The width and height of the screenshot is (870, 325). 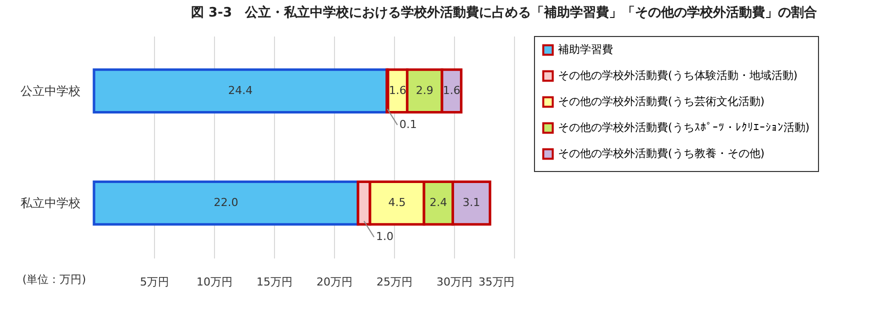 I want to click on chart-title: 図 3-3 公立・私立中学校における学校外活動費に占める「補助学習費」「その他の学校外活動費」の割合, so click(x=504, y=12).